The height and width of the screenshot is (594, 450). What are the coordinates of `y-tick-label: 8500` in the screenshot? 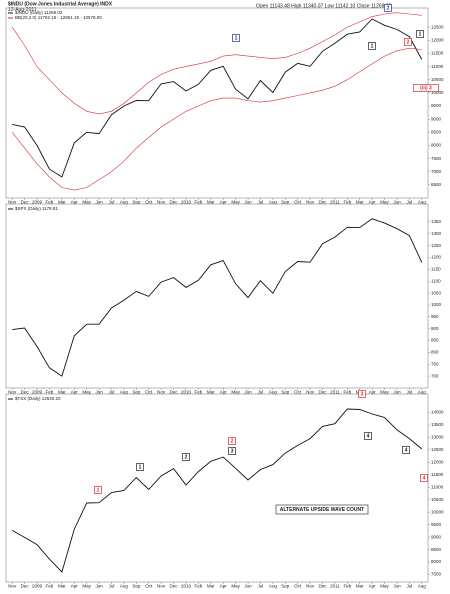 It's located at (436, 549).